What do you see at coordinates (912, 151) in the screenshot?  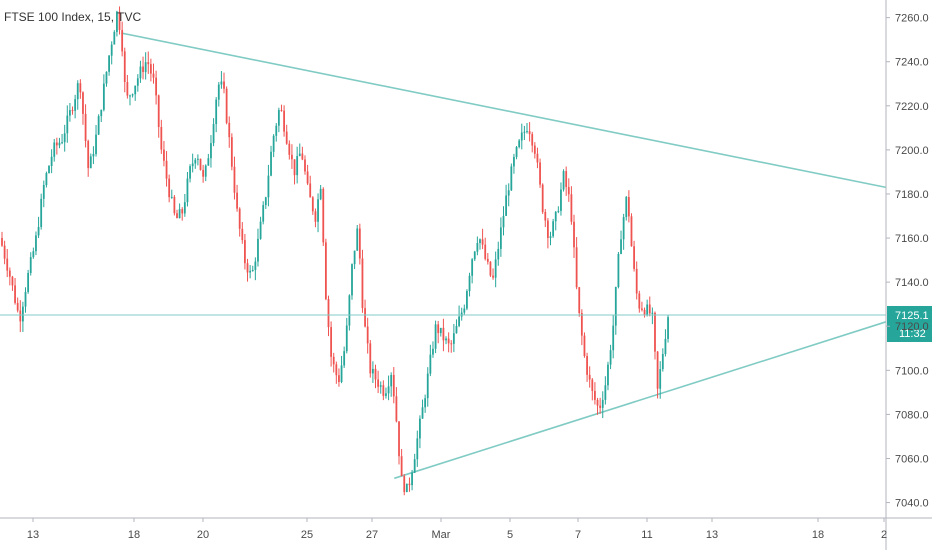 I see `y-tick-label: 7200.0` at bounding box center [912, 151].